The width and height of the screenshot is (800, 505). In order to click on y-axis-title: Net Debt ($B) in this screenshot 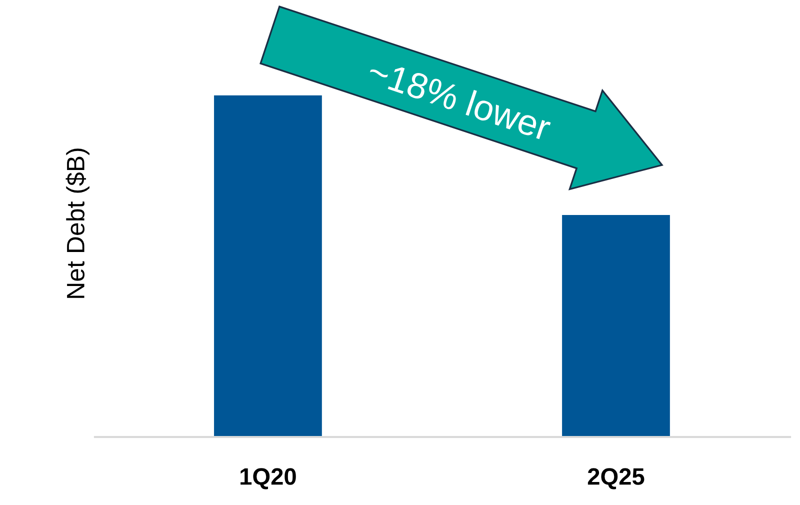, I will do `click(78, 223)`.